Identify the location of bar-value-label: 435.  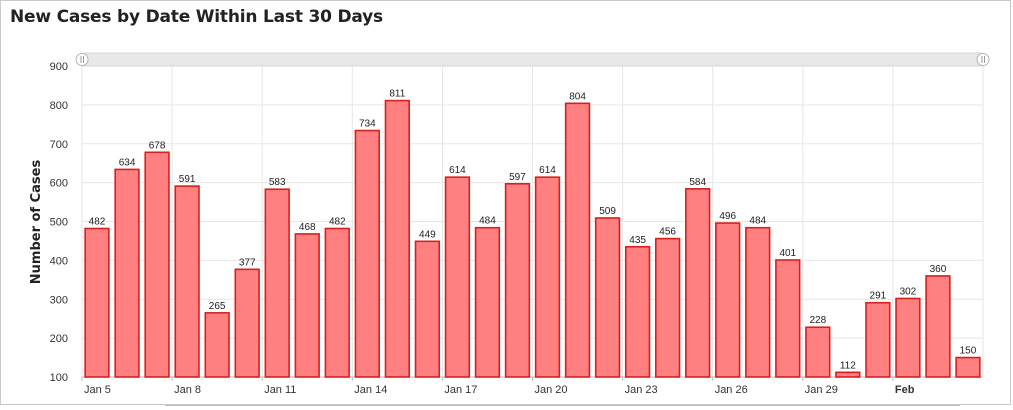
(637, 240).